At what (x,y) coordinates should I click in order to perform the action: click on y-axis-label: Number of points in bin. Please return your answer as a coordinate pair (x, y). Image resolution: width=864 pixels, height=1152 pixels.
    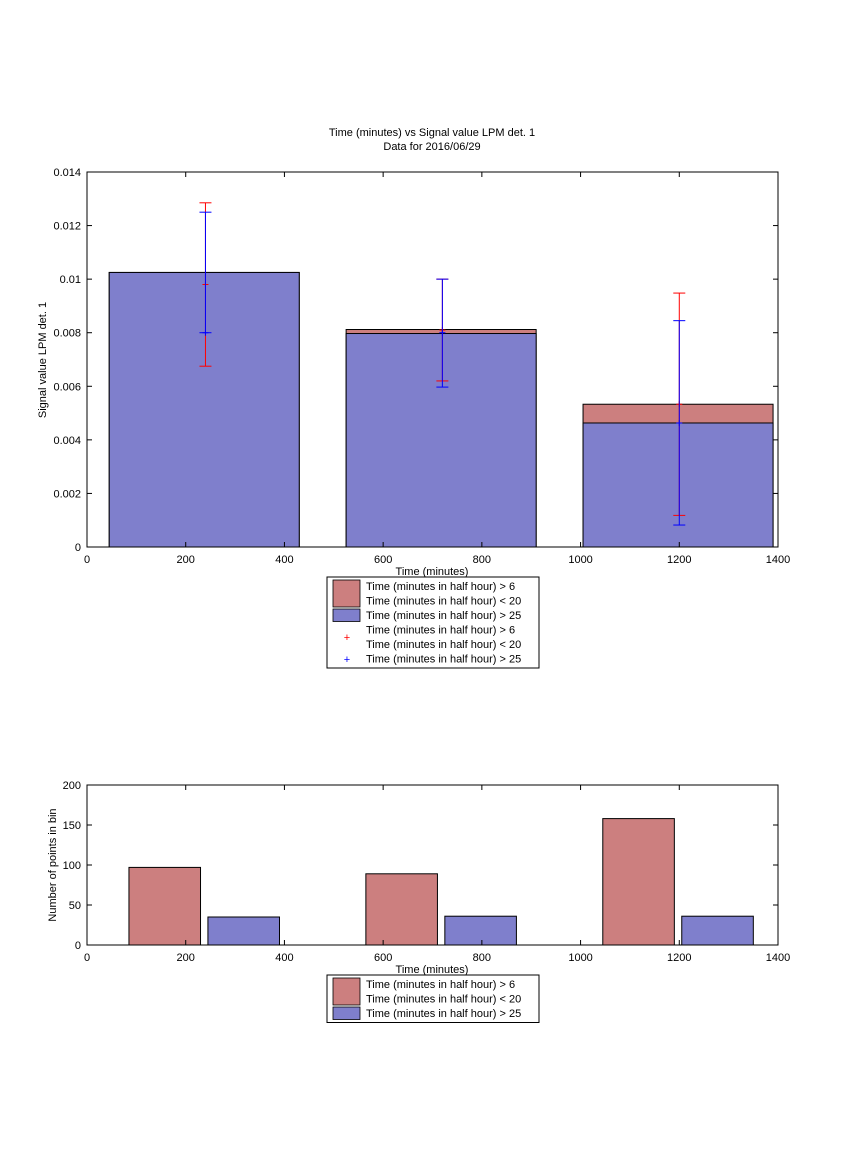
    Looking at the image, I should click on (53, 864).